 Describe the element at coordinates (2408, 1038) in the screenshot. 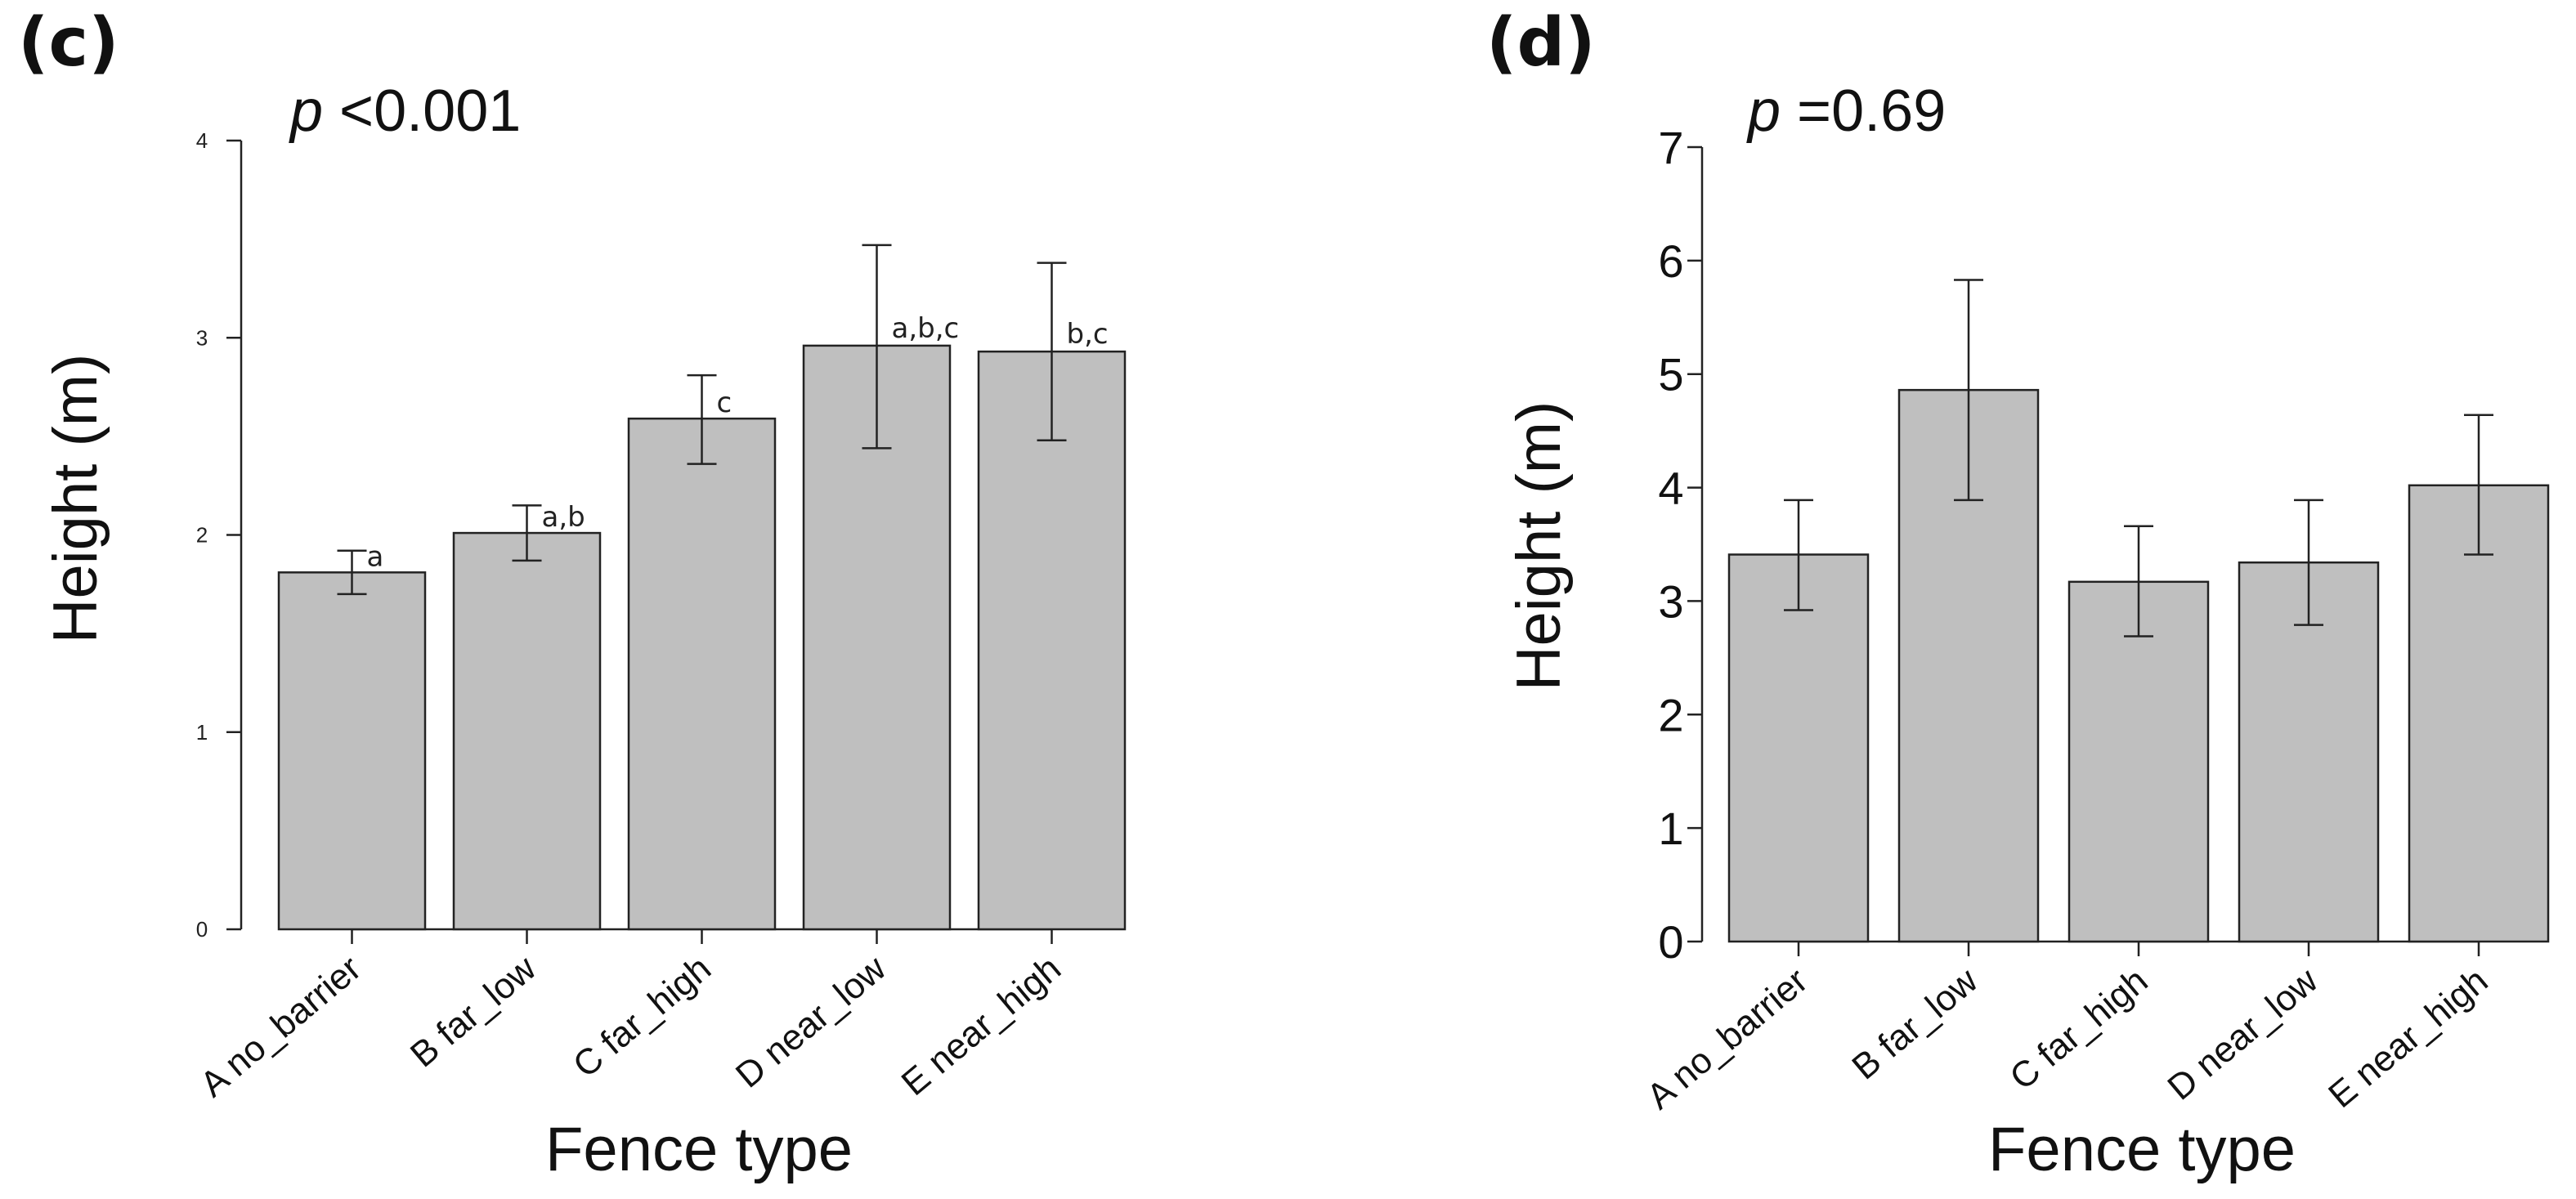

I see `panel-d-category-label: E near_high` at that location.